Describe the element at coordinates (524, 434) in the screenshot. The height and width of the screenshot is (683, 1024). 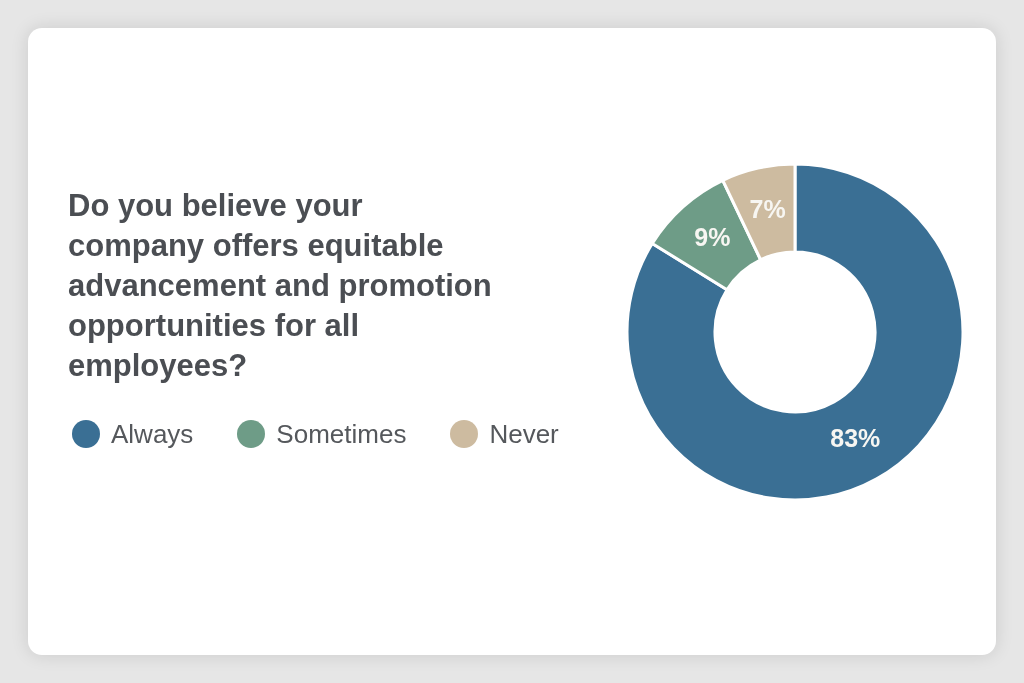
I see `legend-label: Never` at that location.